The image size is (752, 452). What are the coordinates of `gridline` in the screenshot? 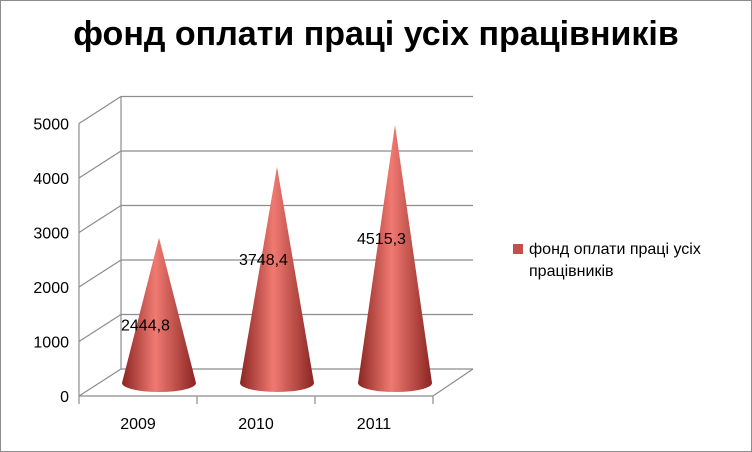 It's located at (275, 110).